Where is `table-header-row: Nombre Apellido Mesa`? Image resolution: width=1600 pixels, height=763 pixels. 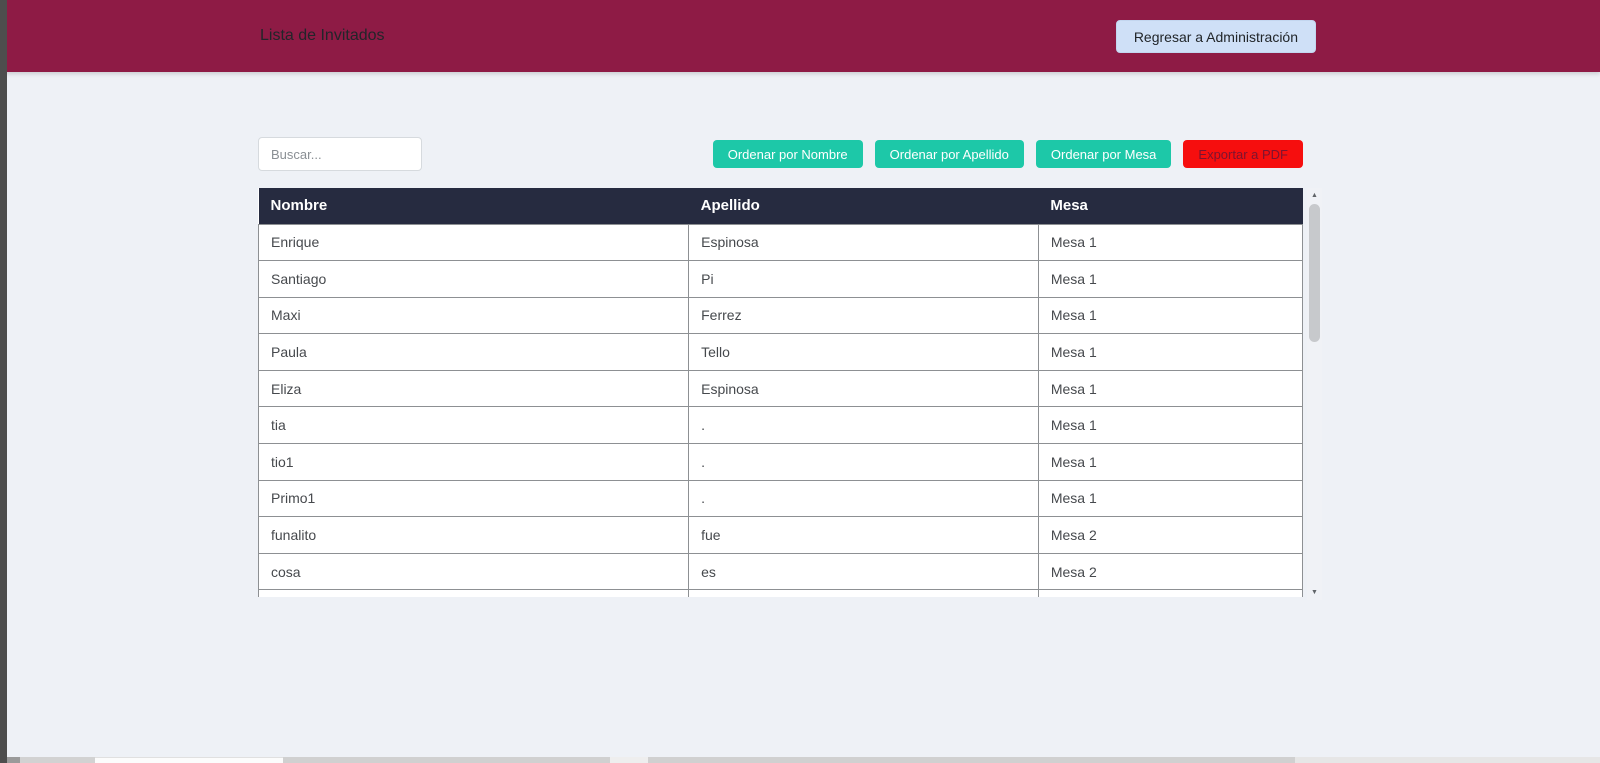
table-header-row: Nombre Apellido Mesa is located at coordinates (780, 206).